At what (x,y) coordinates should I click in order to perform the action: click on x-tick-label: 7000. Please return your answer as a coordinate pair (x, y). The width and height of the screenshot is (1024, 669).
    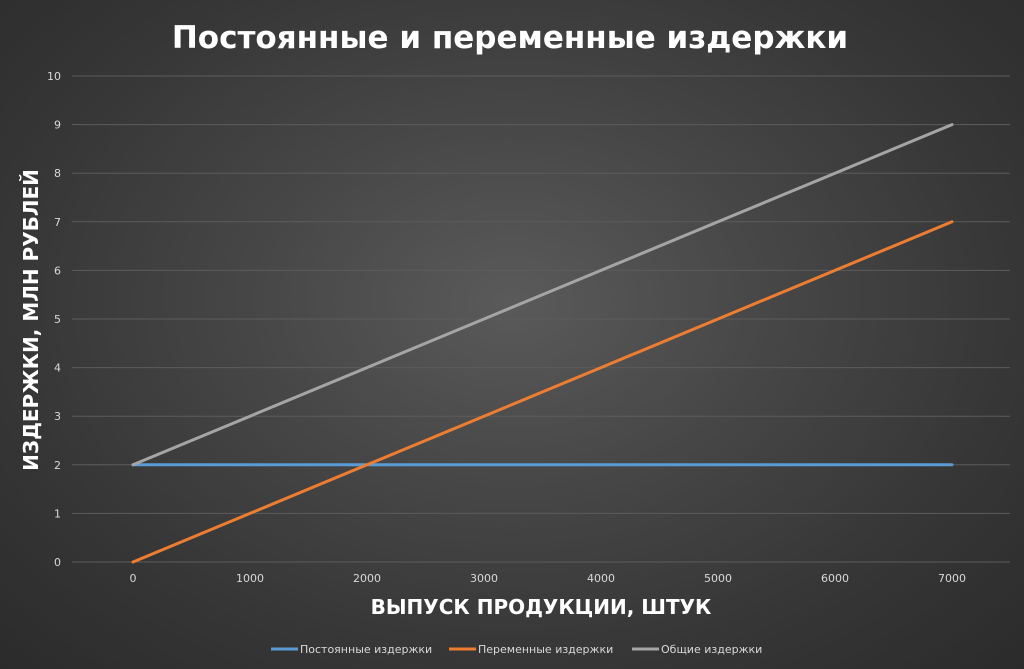
    Looking at the image, I should click on (952, 578).